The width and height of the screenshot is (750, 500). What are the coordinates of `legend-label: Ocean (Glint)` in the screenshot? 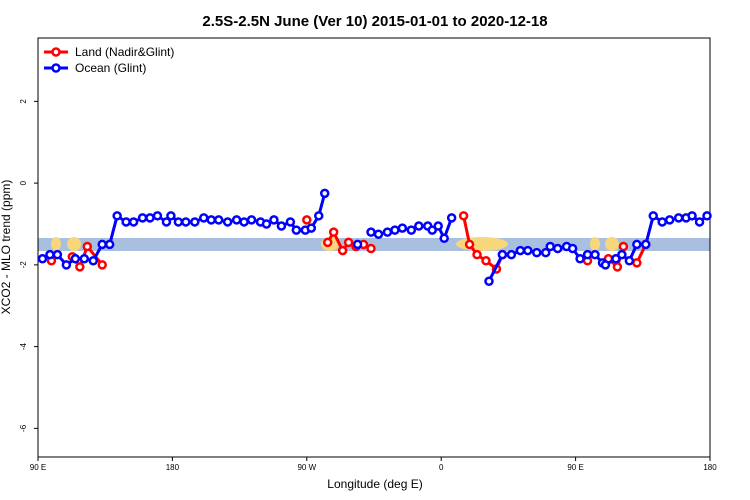 It's located at (110, 68).